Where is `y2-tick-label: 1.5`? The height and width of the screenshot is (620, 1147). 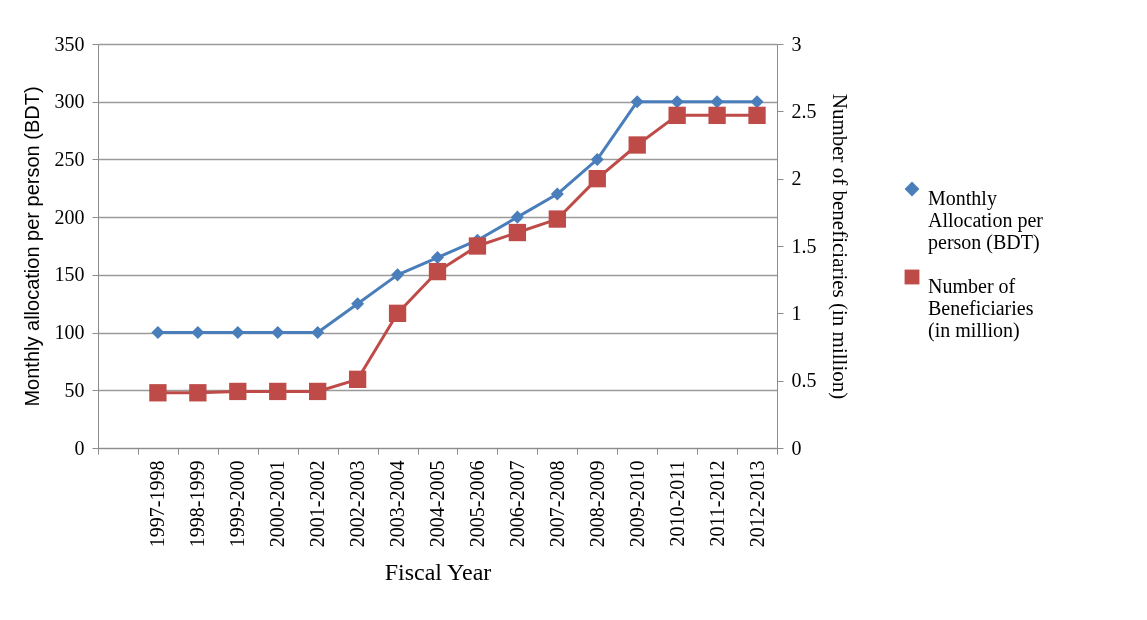 y2-tick-label: 1.5 is located at coordinates (804, 245).